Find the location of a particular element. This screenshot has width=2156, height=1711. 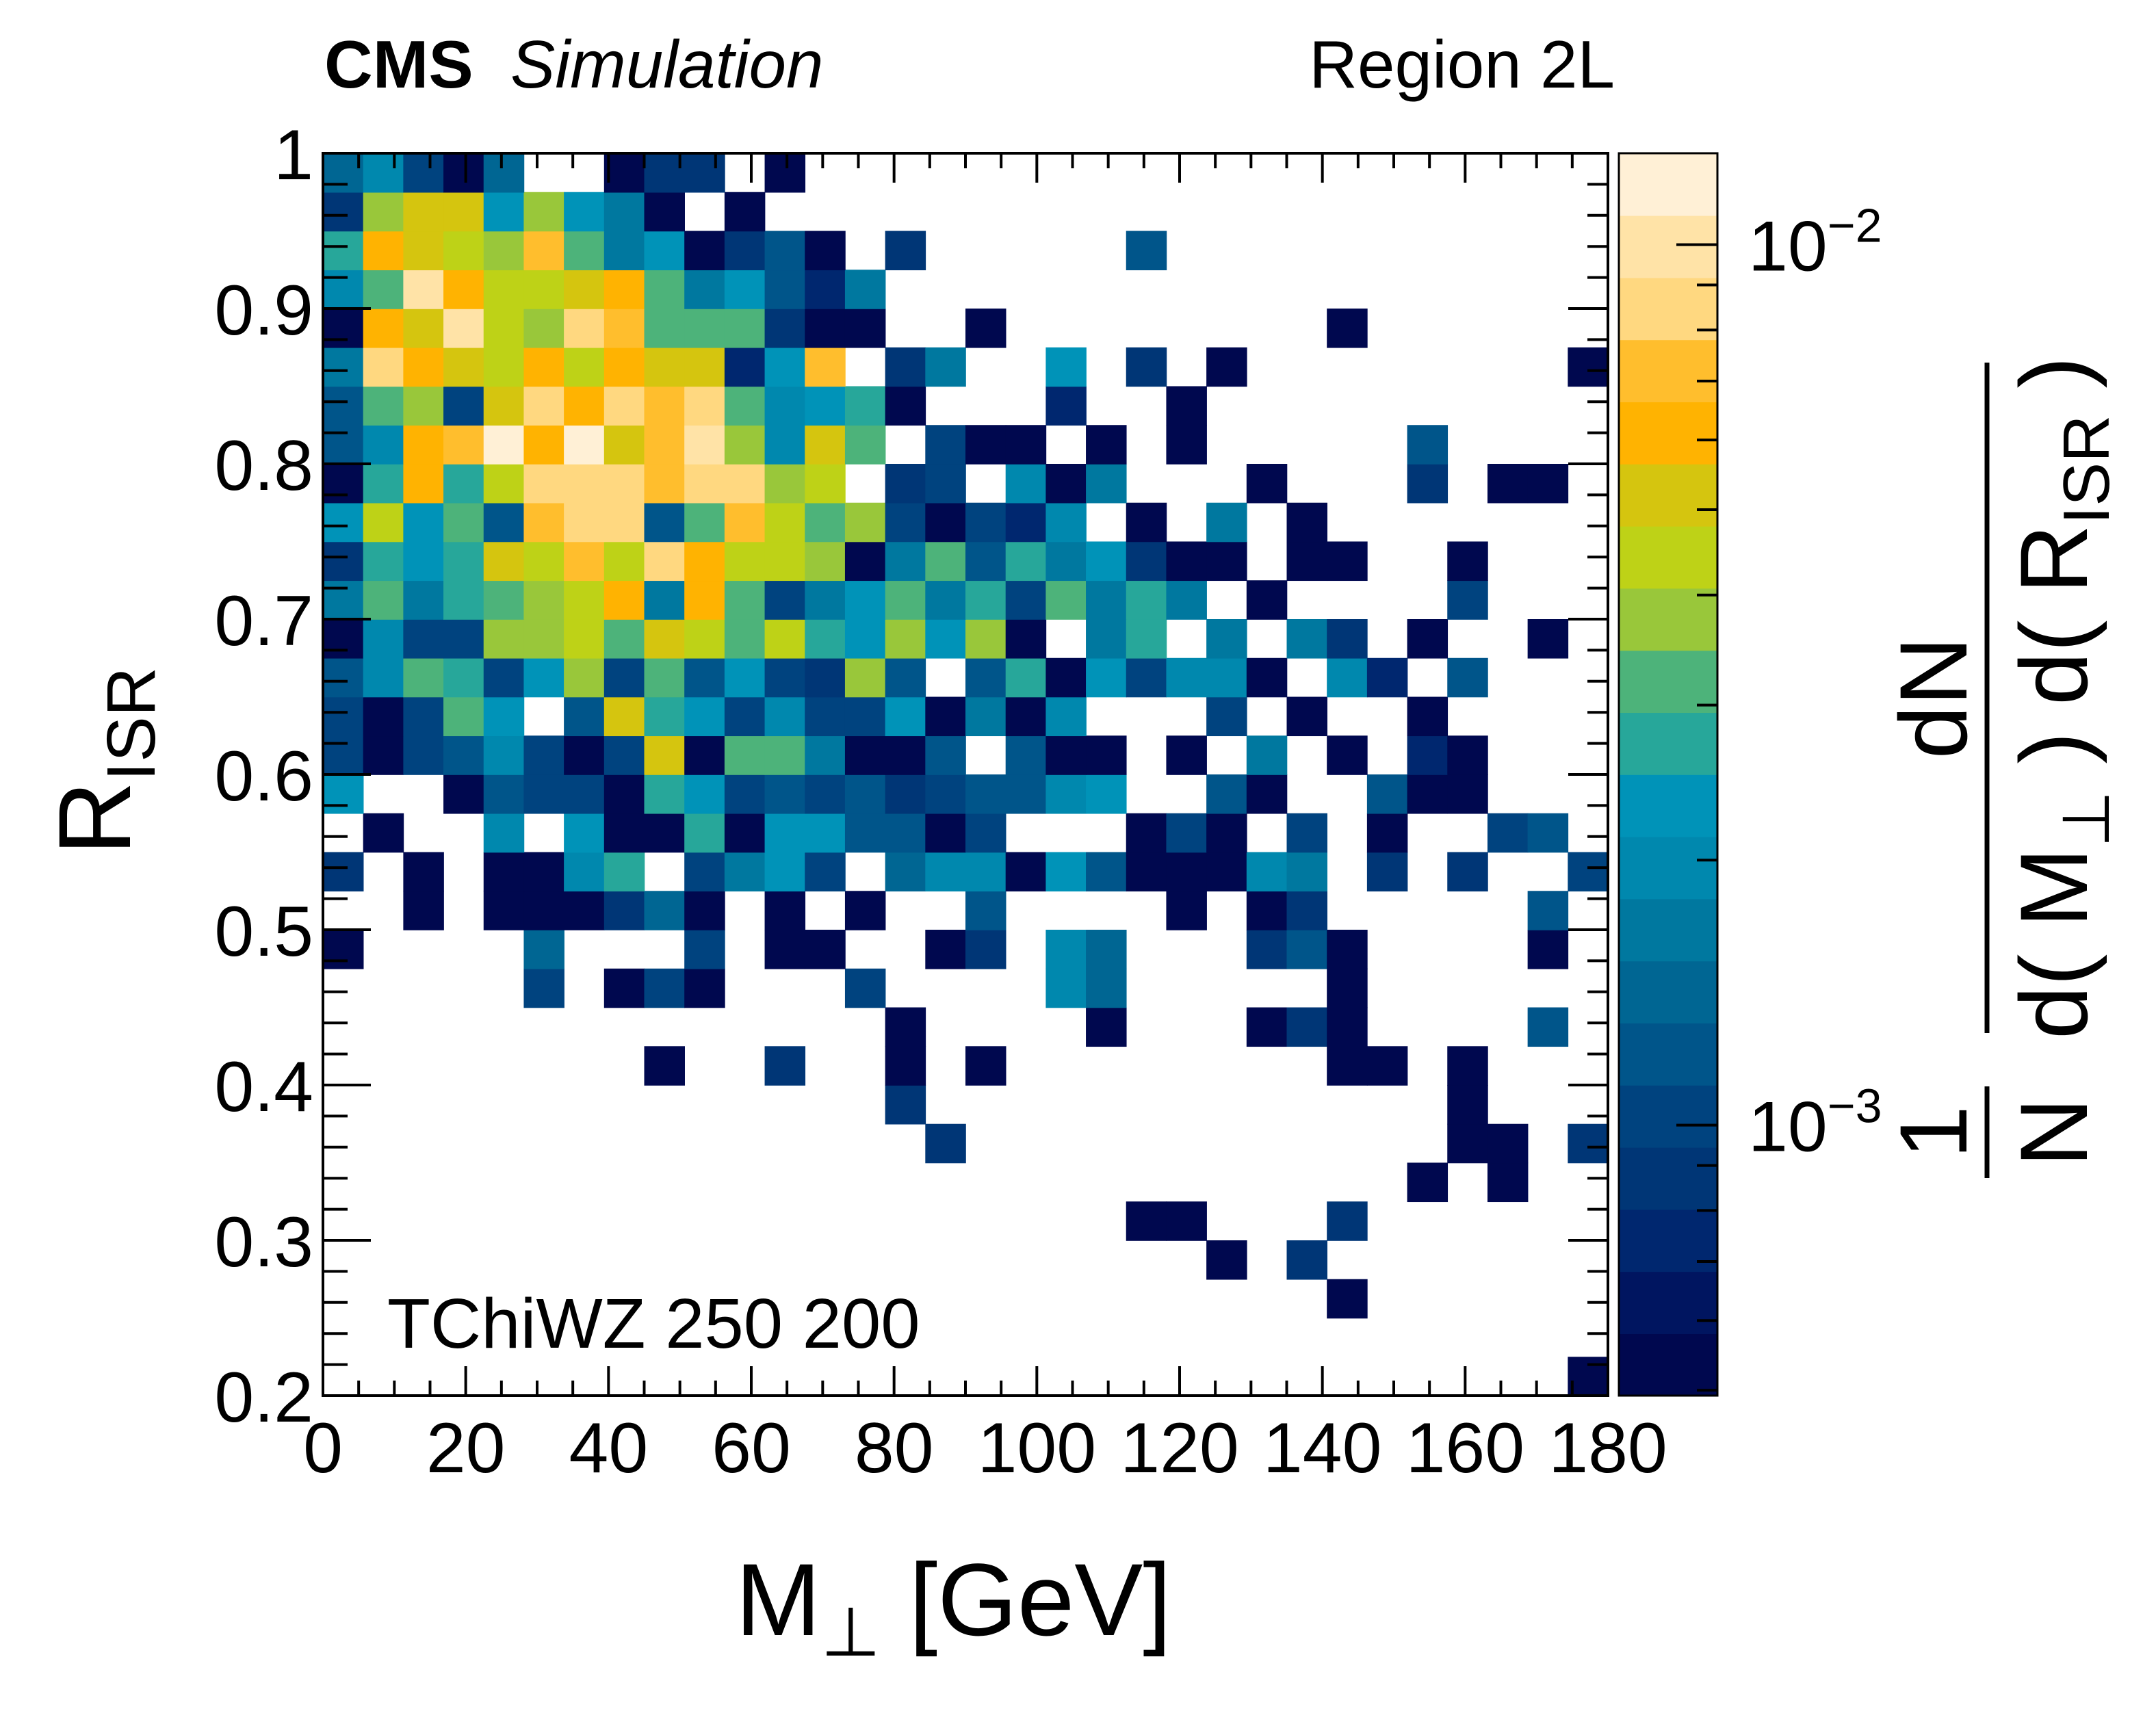

tick-exponent: −3 is located at coordinates (1855, 1106).